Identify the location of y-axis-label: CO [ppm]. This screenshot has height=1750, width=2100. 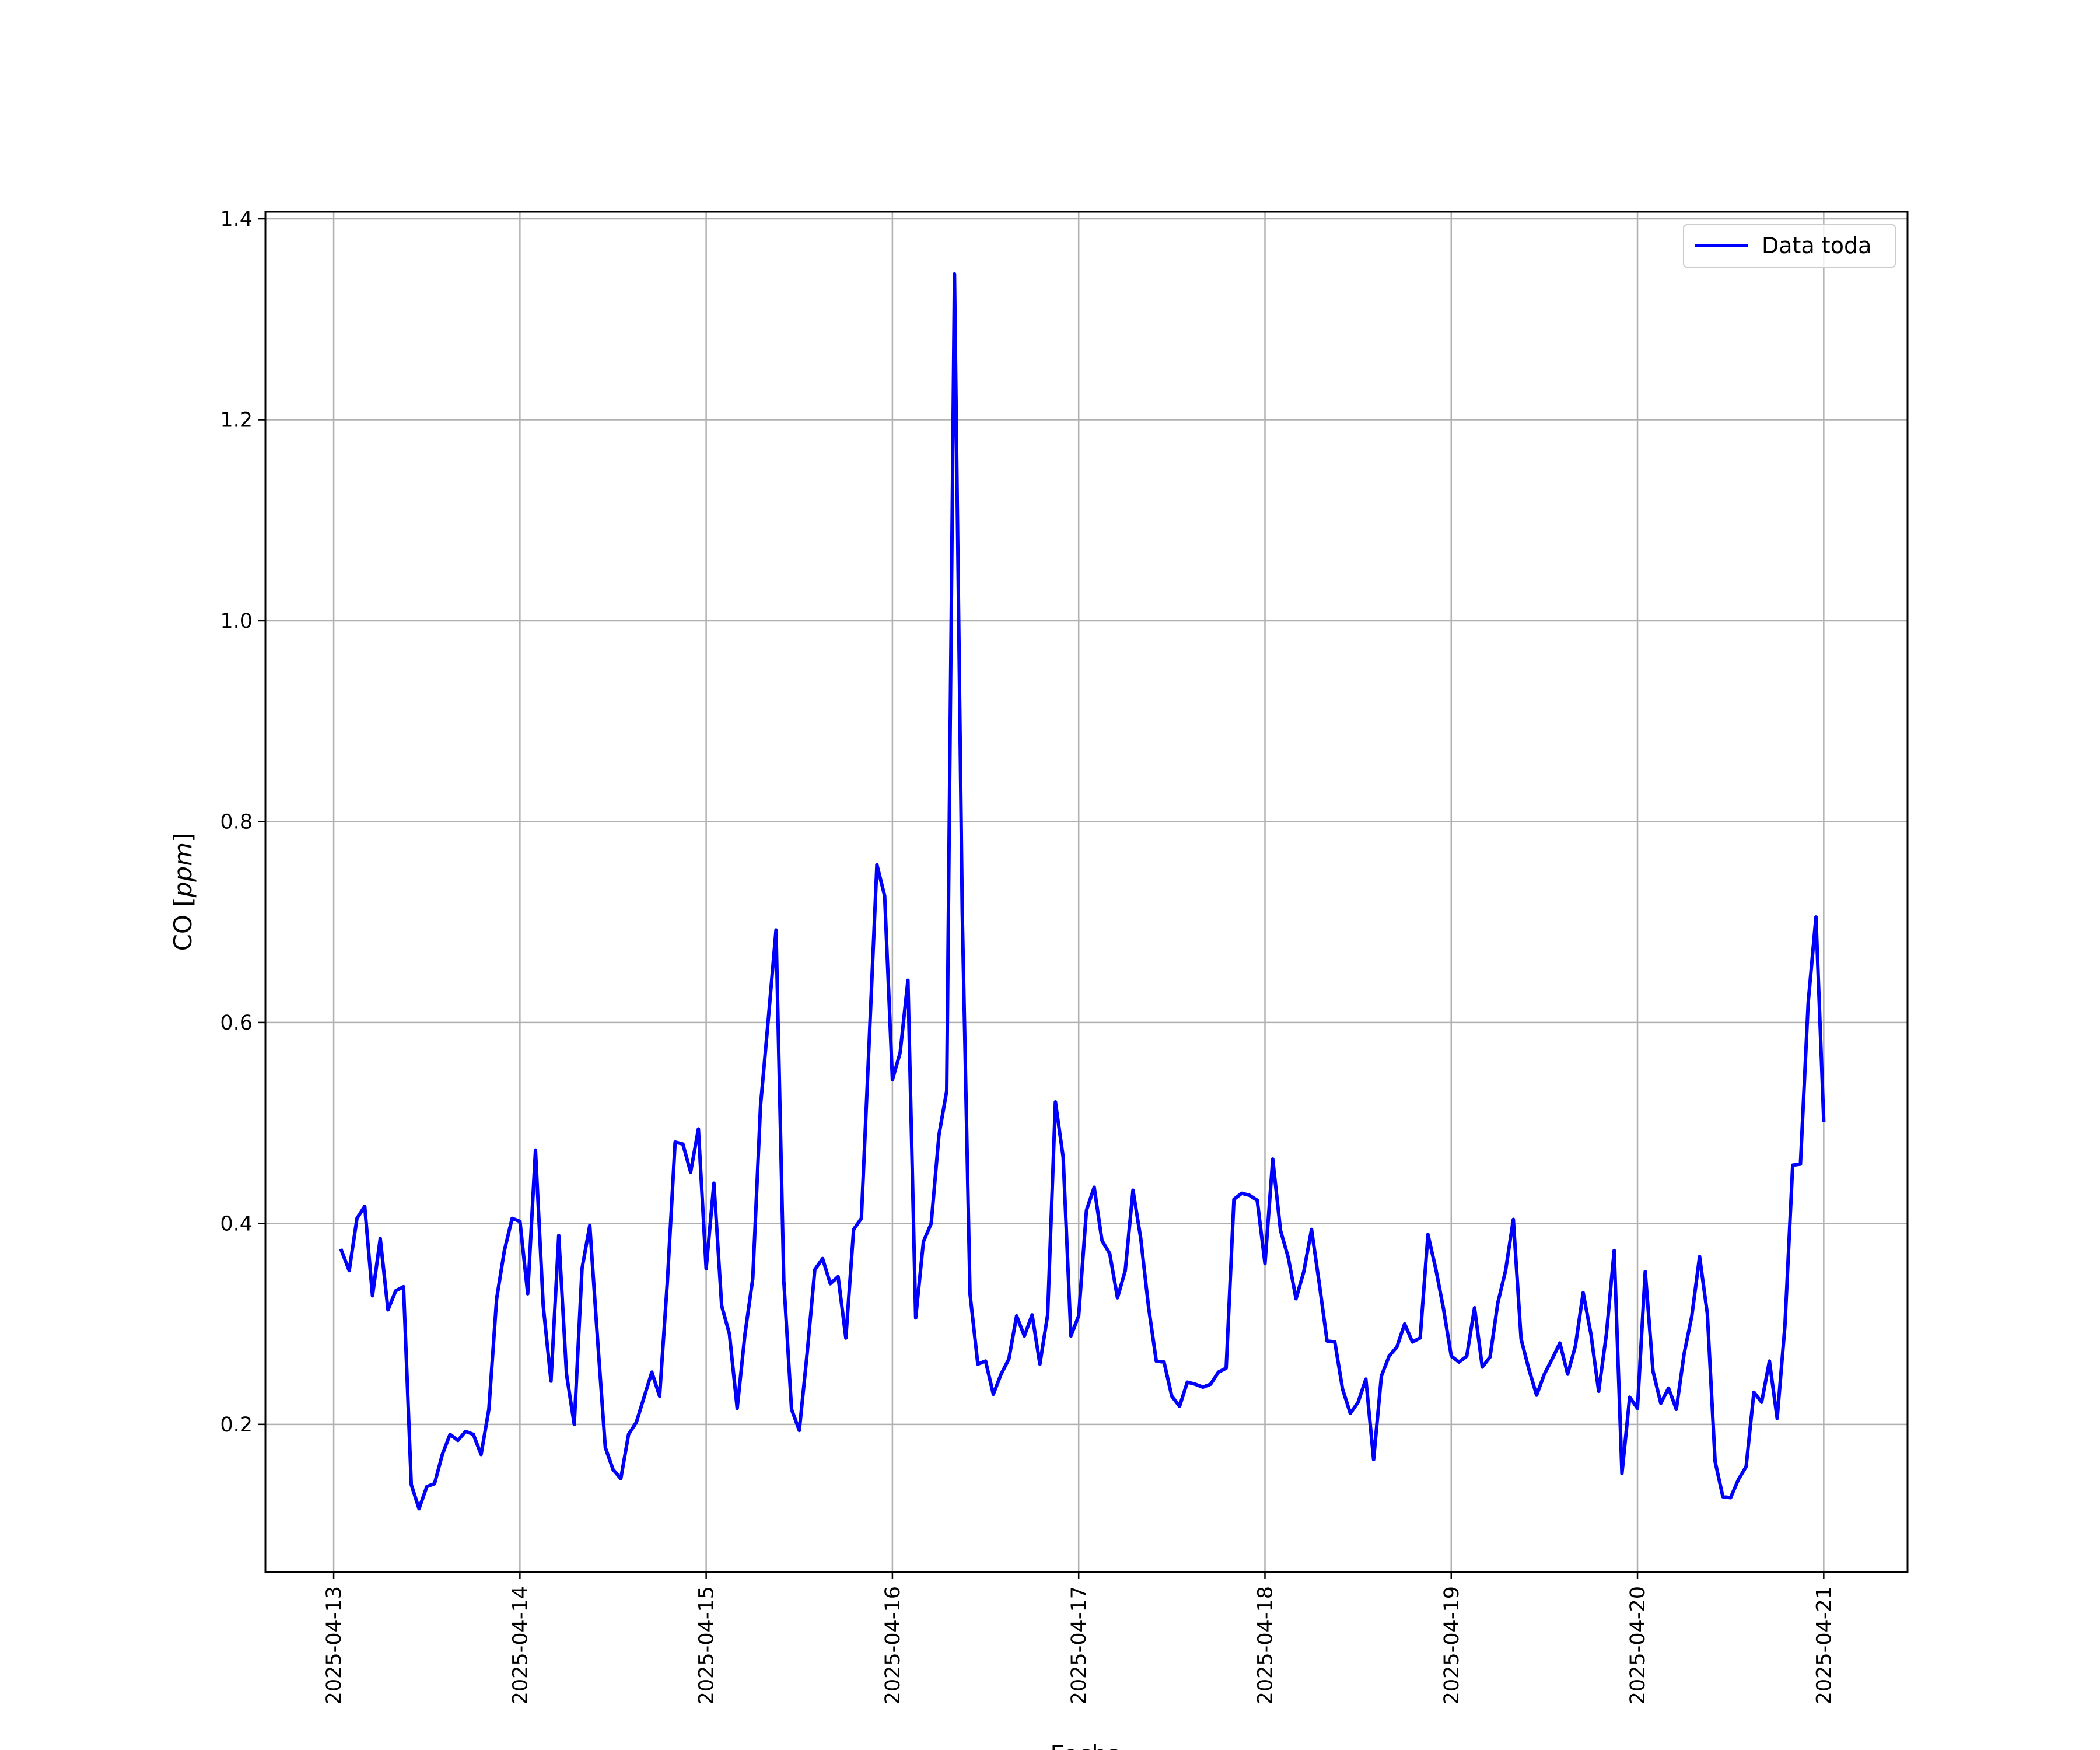
(183, 892).